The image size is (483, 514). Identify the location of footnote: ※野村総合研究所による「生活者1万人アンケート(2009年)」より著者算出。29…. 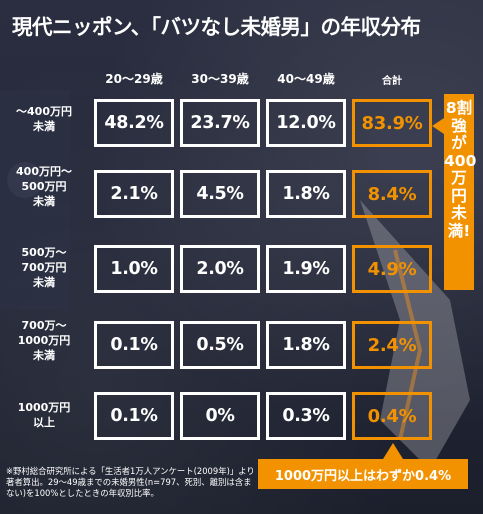
(130, 482).